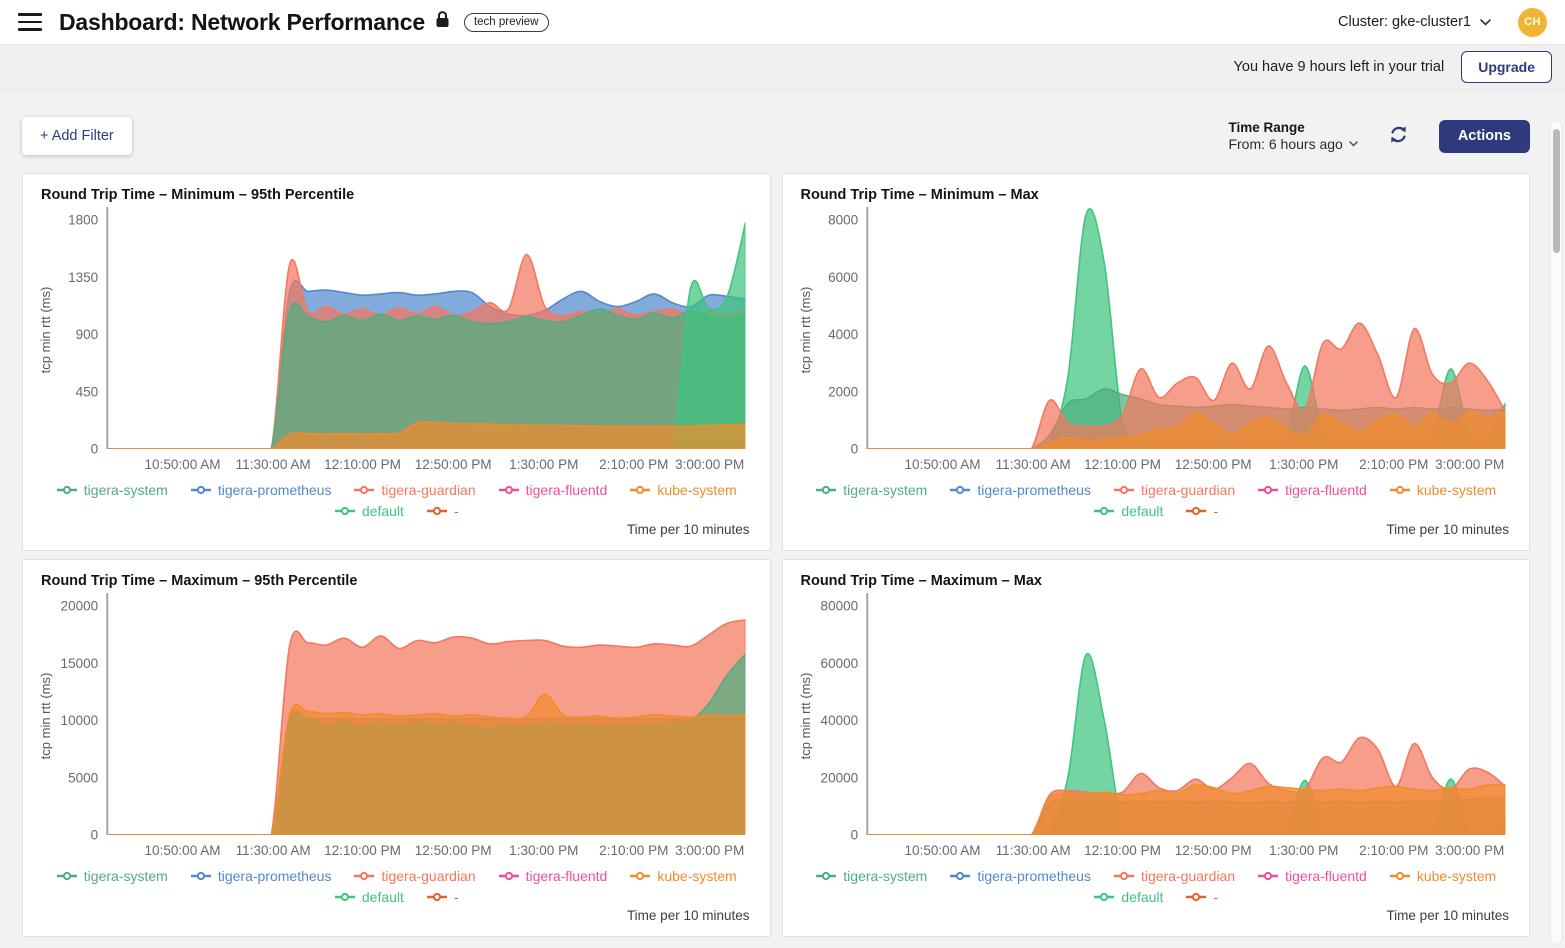  What do you see at coordinates (1556, 191) in the screenshot?
I see `scrollbar-thumb` at bounding box center [1556, 191].